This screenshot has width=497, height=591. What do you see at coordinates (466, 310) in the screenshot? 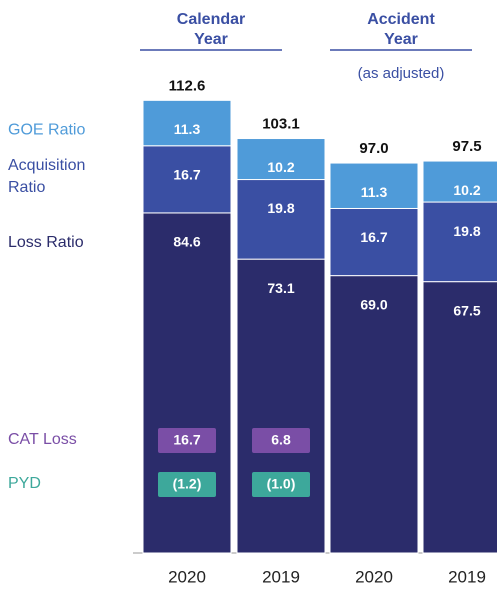
I see `segment-label: 67.5` at bounding box center [466, 310].